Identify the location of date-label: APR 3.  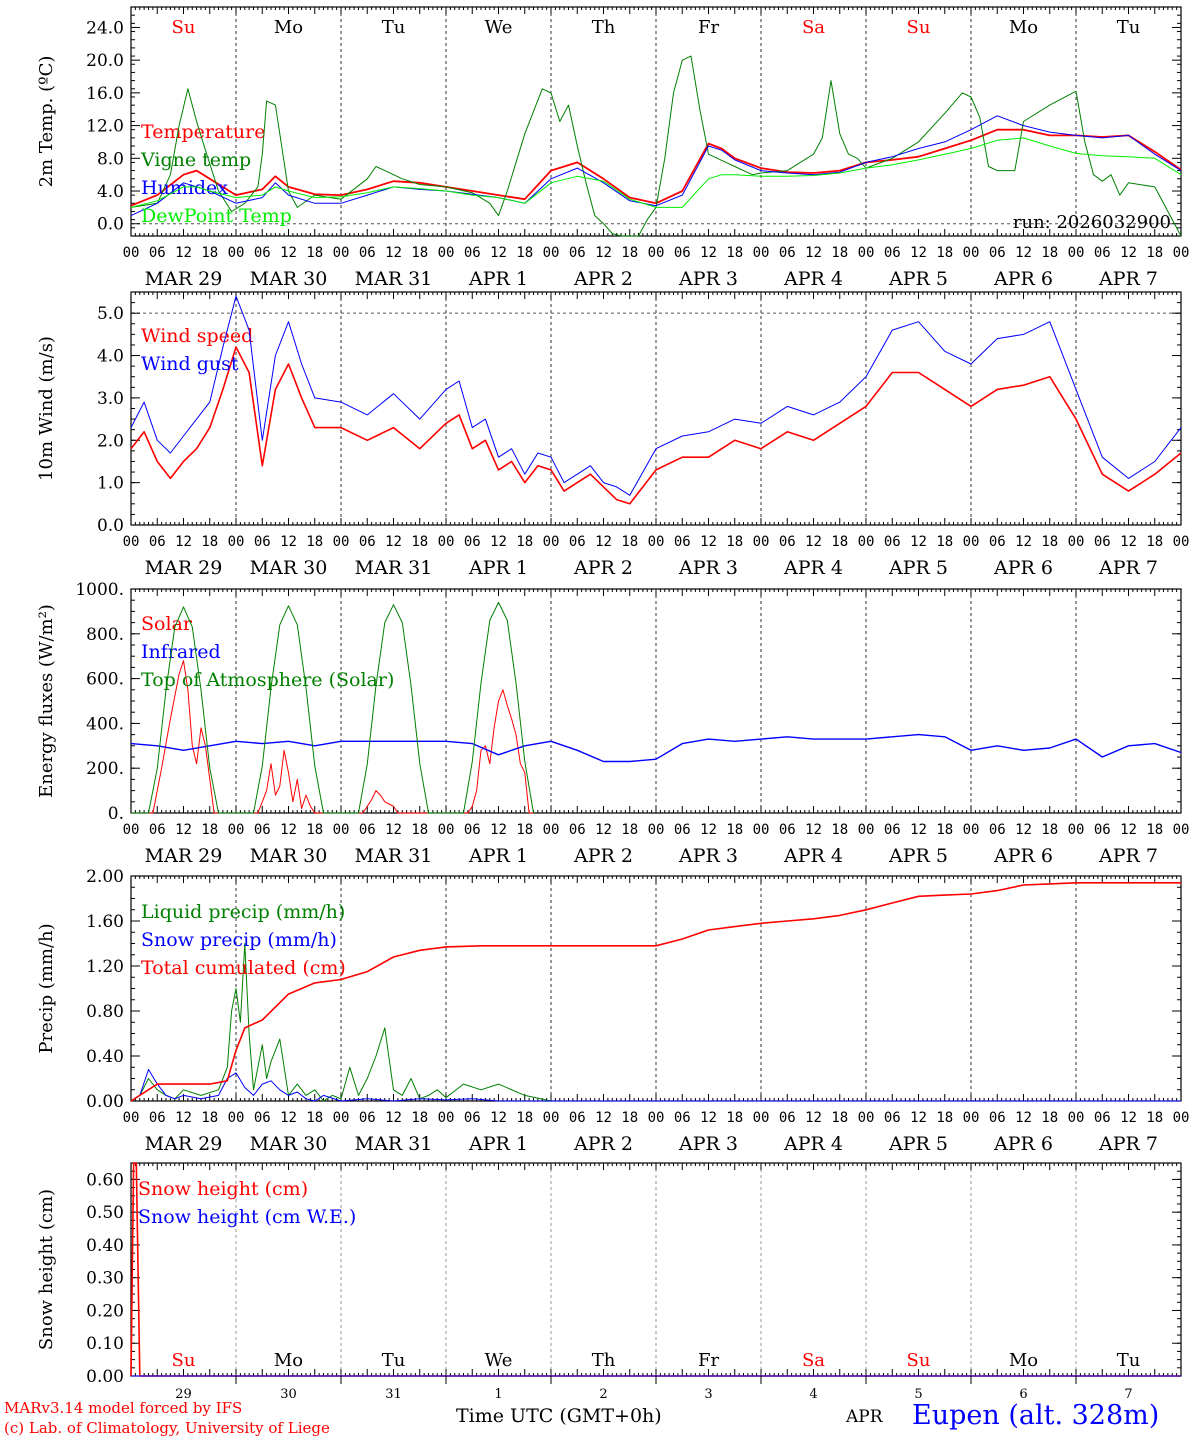
(708, 279).